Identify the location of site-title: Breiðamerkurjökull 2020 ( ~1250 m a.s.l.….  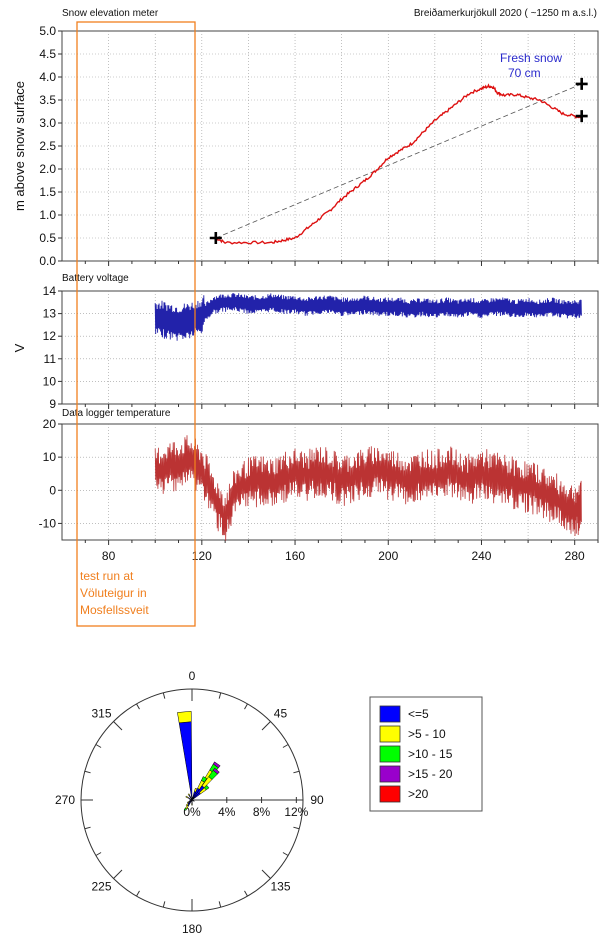
(505, 13).